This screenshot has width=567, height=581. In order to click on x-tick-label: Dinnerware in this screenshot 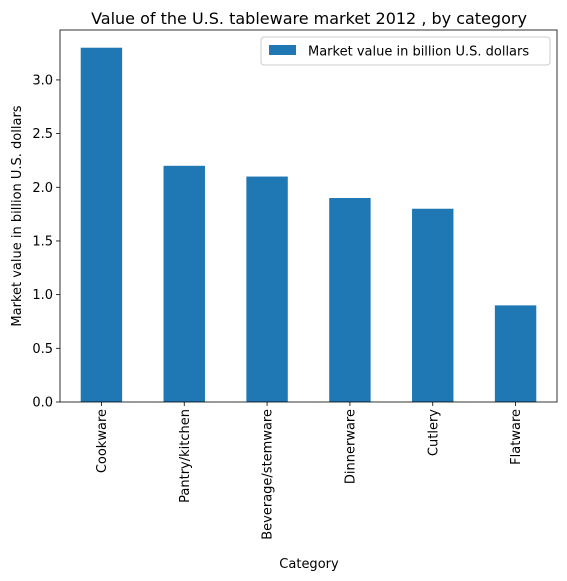, I will do `click(350, 446)`.